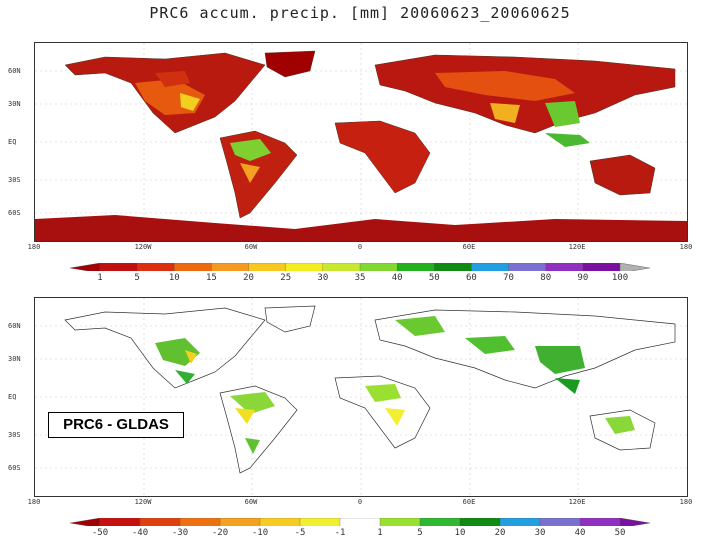 The height and width of the screenshot is (540, 720). Describe the element at coordinates (340, 533) in the screenshot. I see `colorbar-tick-label: -1` at that location.